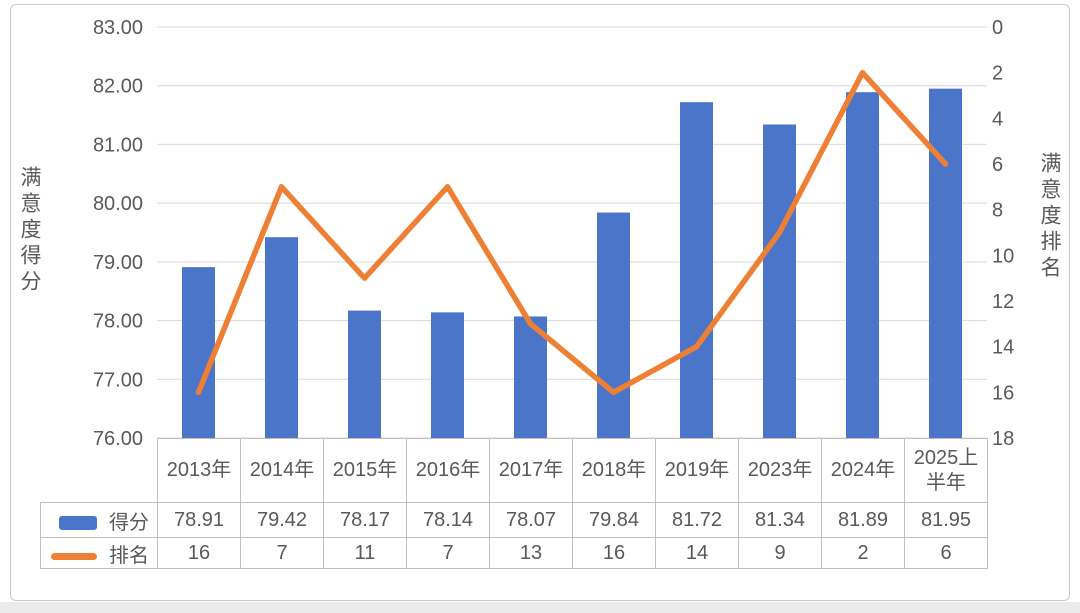 The width and height of the screenshot is (1080, 613). What do you see at coordinates (946, 520) in the screenshot?
I see `score-value-cell: 81.95` at bounding box center [946, 520].